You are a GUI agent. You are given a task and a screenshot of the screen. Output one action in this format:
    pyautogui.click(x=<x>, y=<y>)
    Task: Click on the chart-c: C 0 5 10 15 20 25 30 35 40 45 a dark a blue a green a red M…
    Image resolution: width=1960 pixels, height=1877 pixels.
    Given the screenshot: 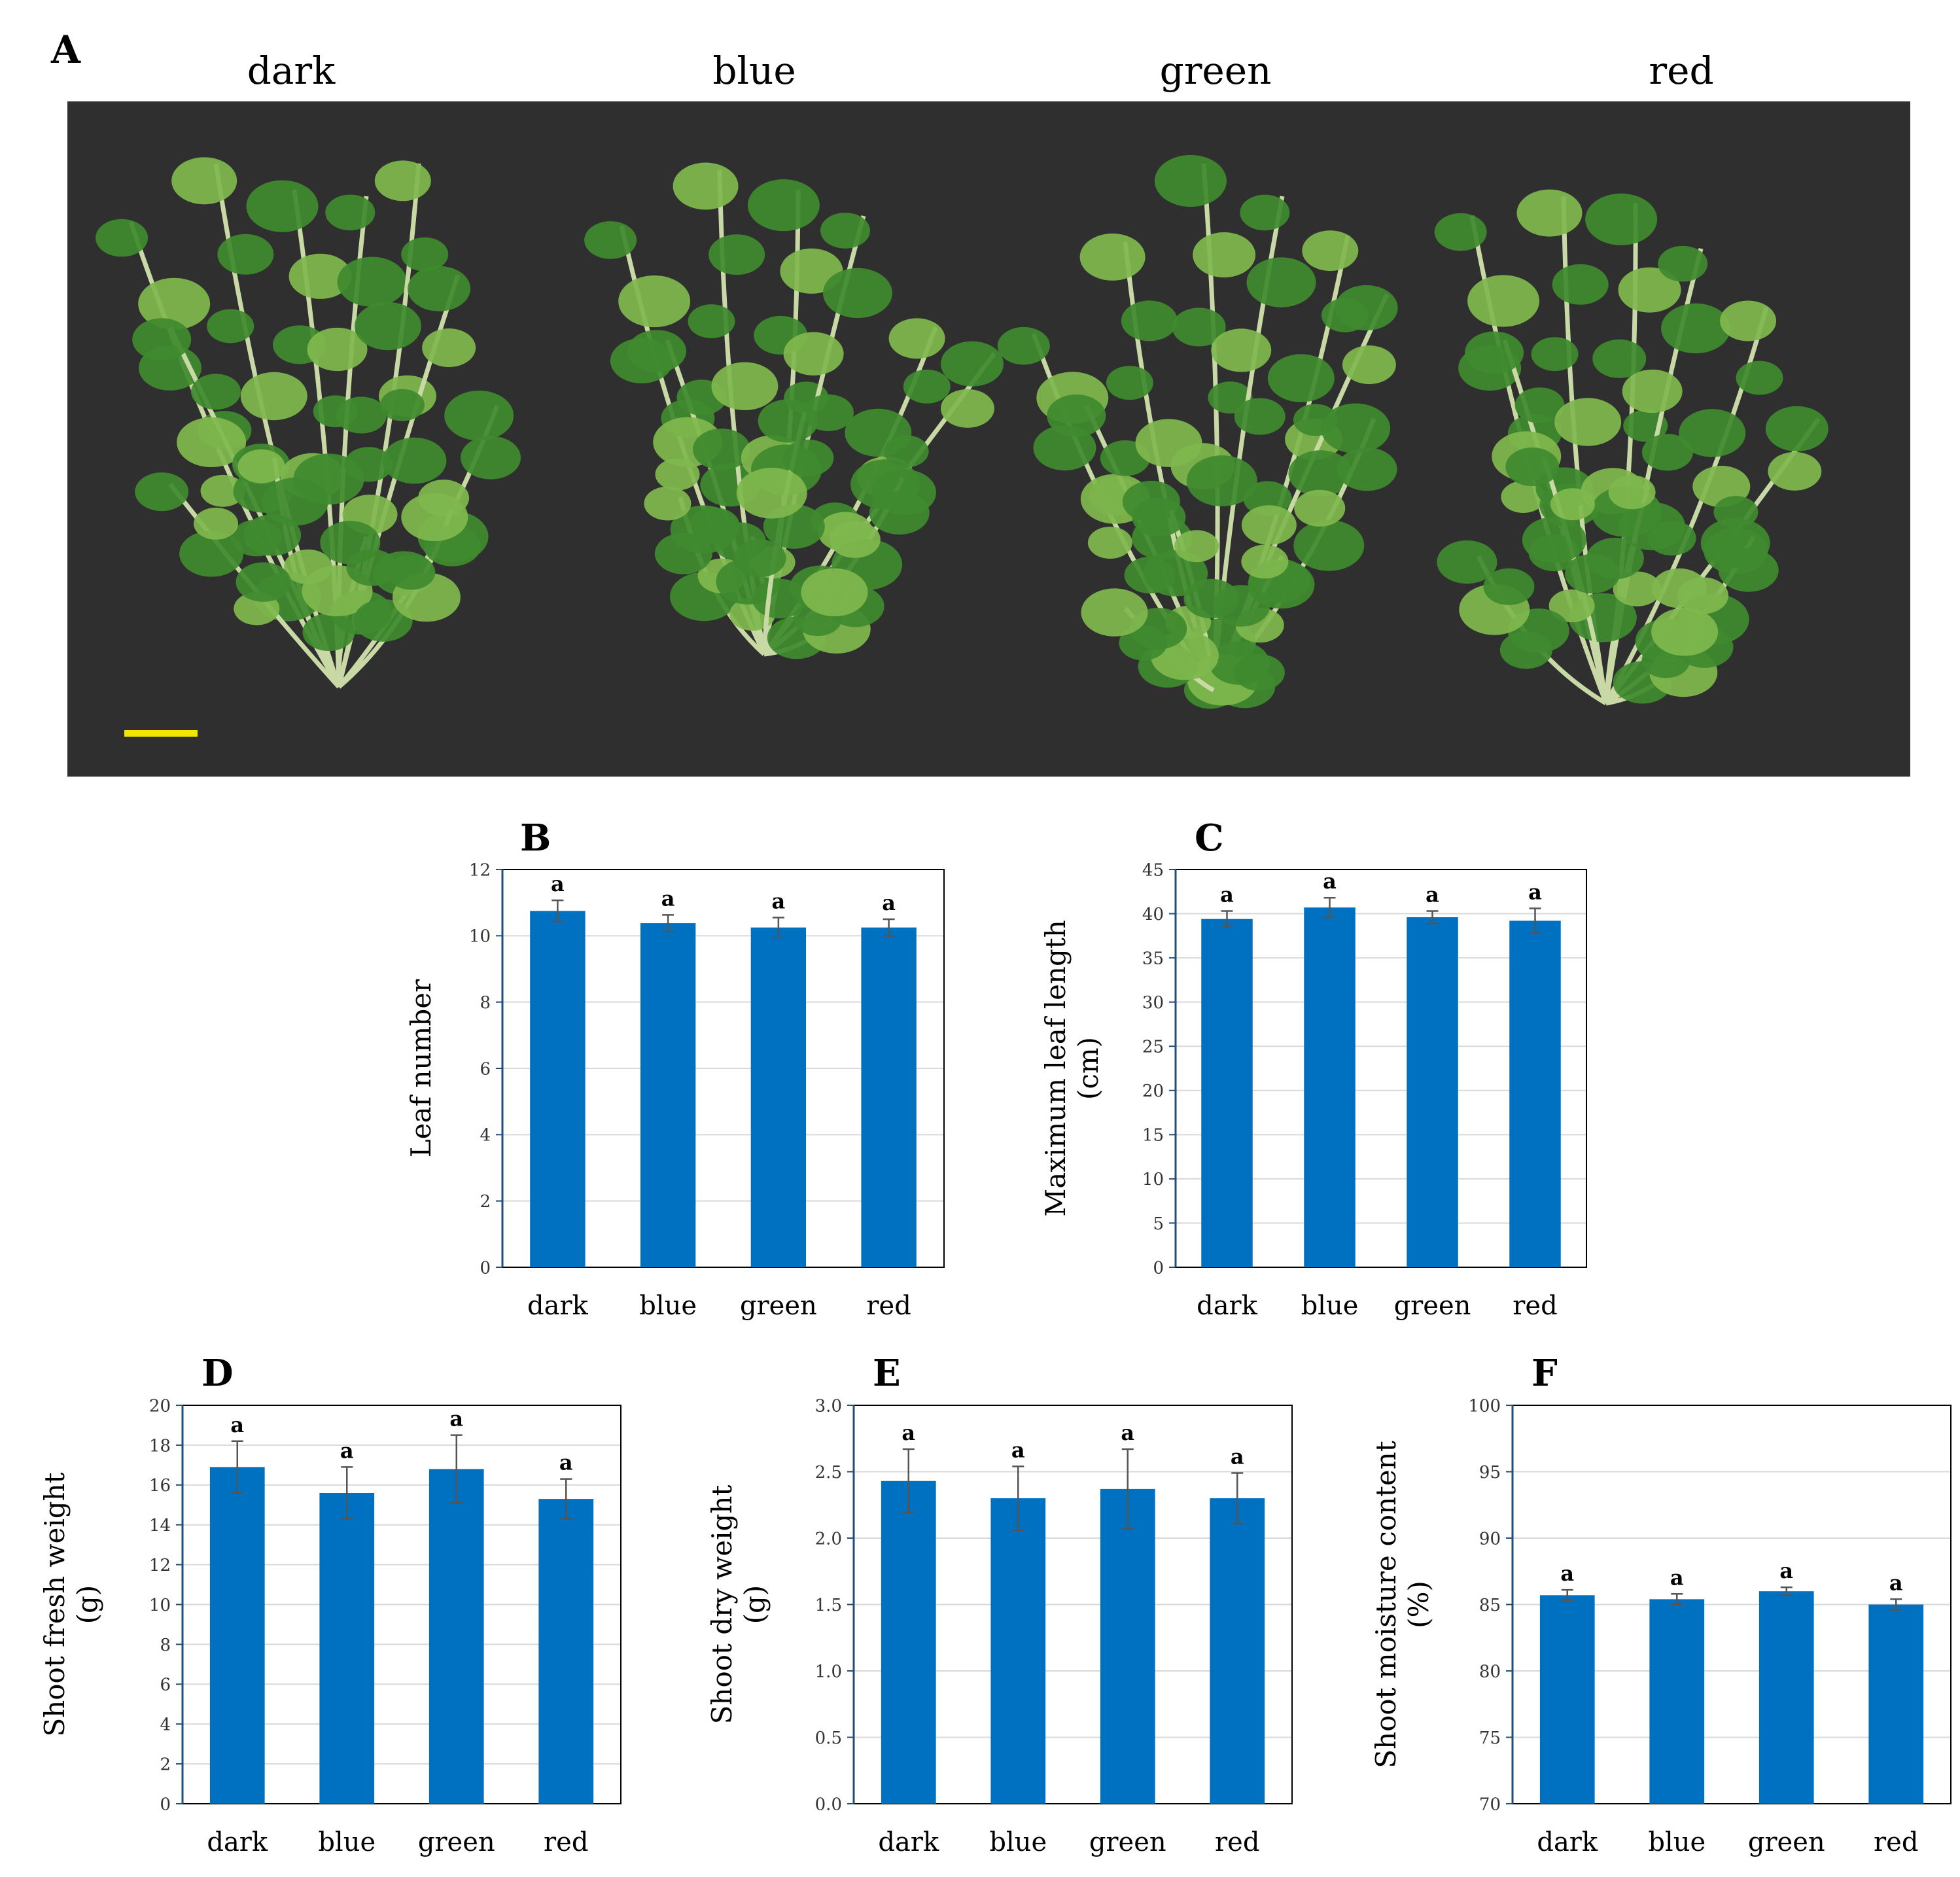 What is the action you would take?
    pyautogui.click(x=1313, y=1068)
    